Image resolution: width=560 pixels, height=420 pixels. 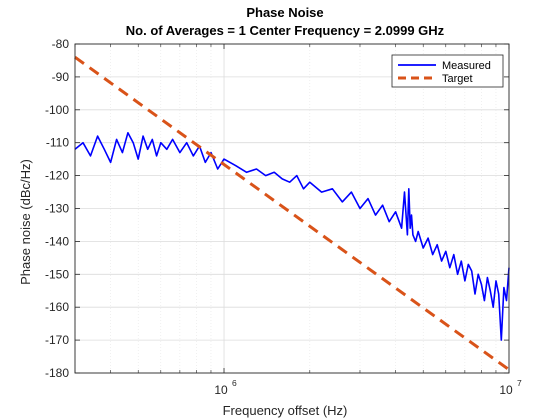 I want to click on y-tick-label: -170, so click(x=57, y=340).